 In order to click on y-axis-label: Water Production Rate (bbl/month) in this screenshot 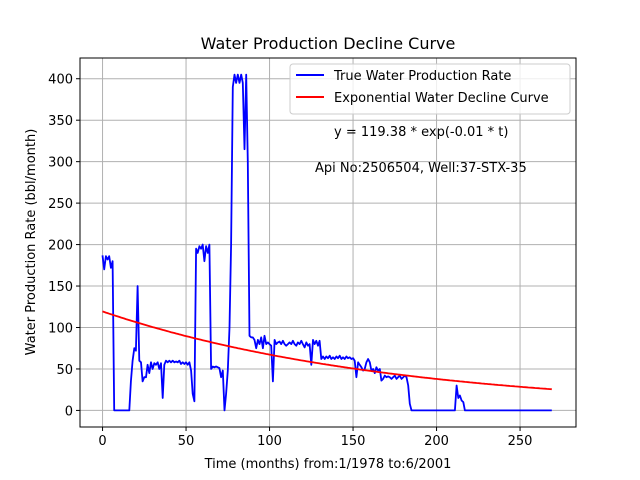, I will do `click(31, 242)`.